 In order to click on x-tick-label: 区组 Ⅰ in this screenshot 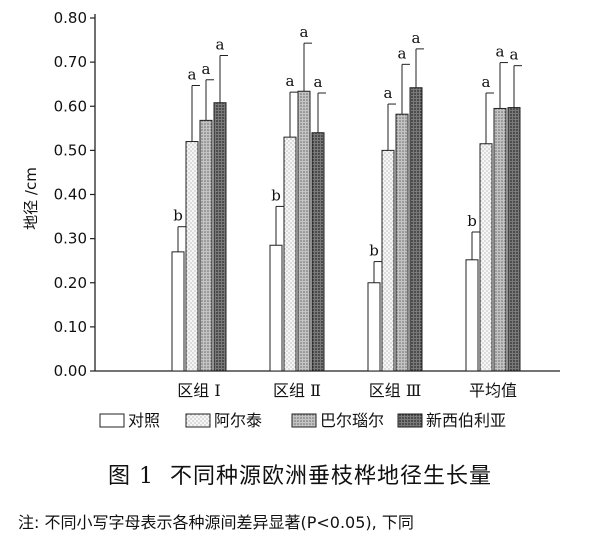, I will do `click(198, 390)`.